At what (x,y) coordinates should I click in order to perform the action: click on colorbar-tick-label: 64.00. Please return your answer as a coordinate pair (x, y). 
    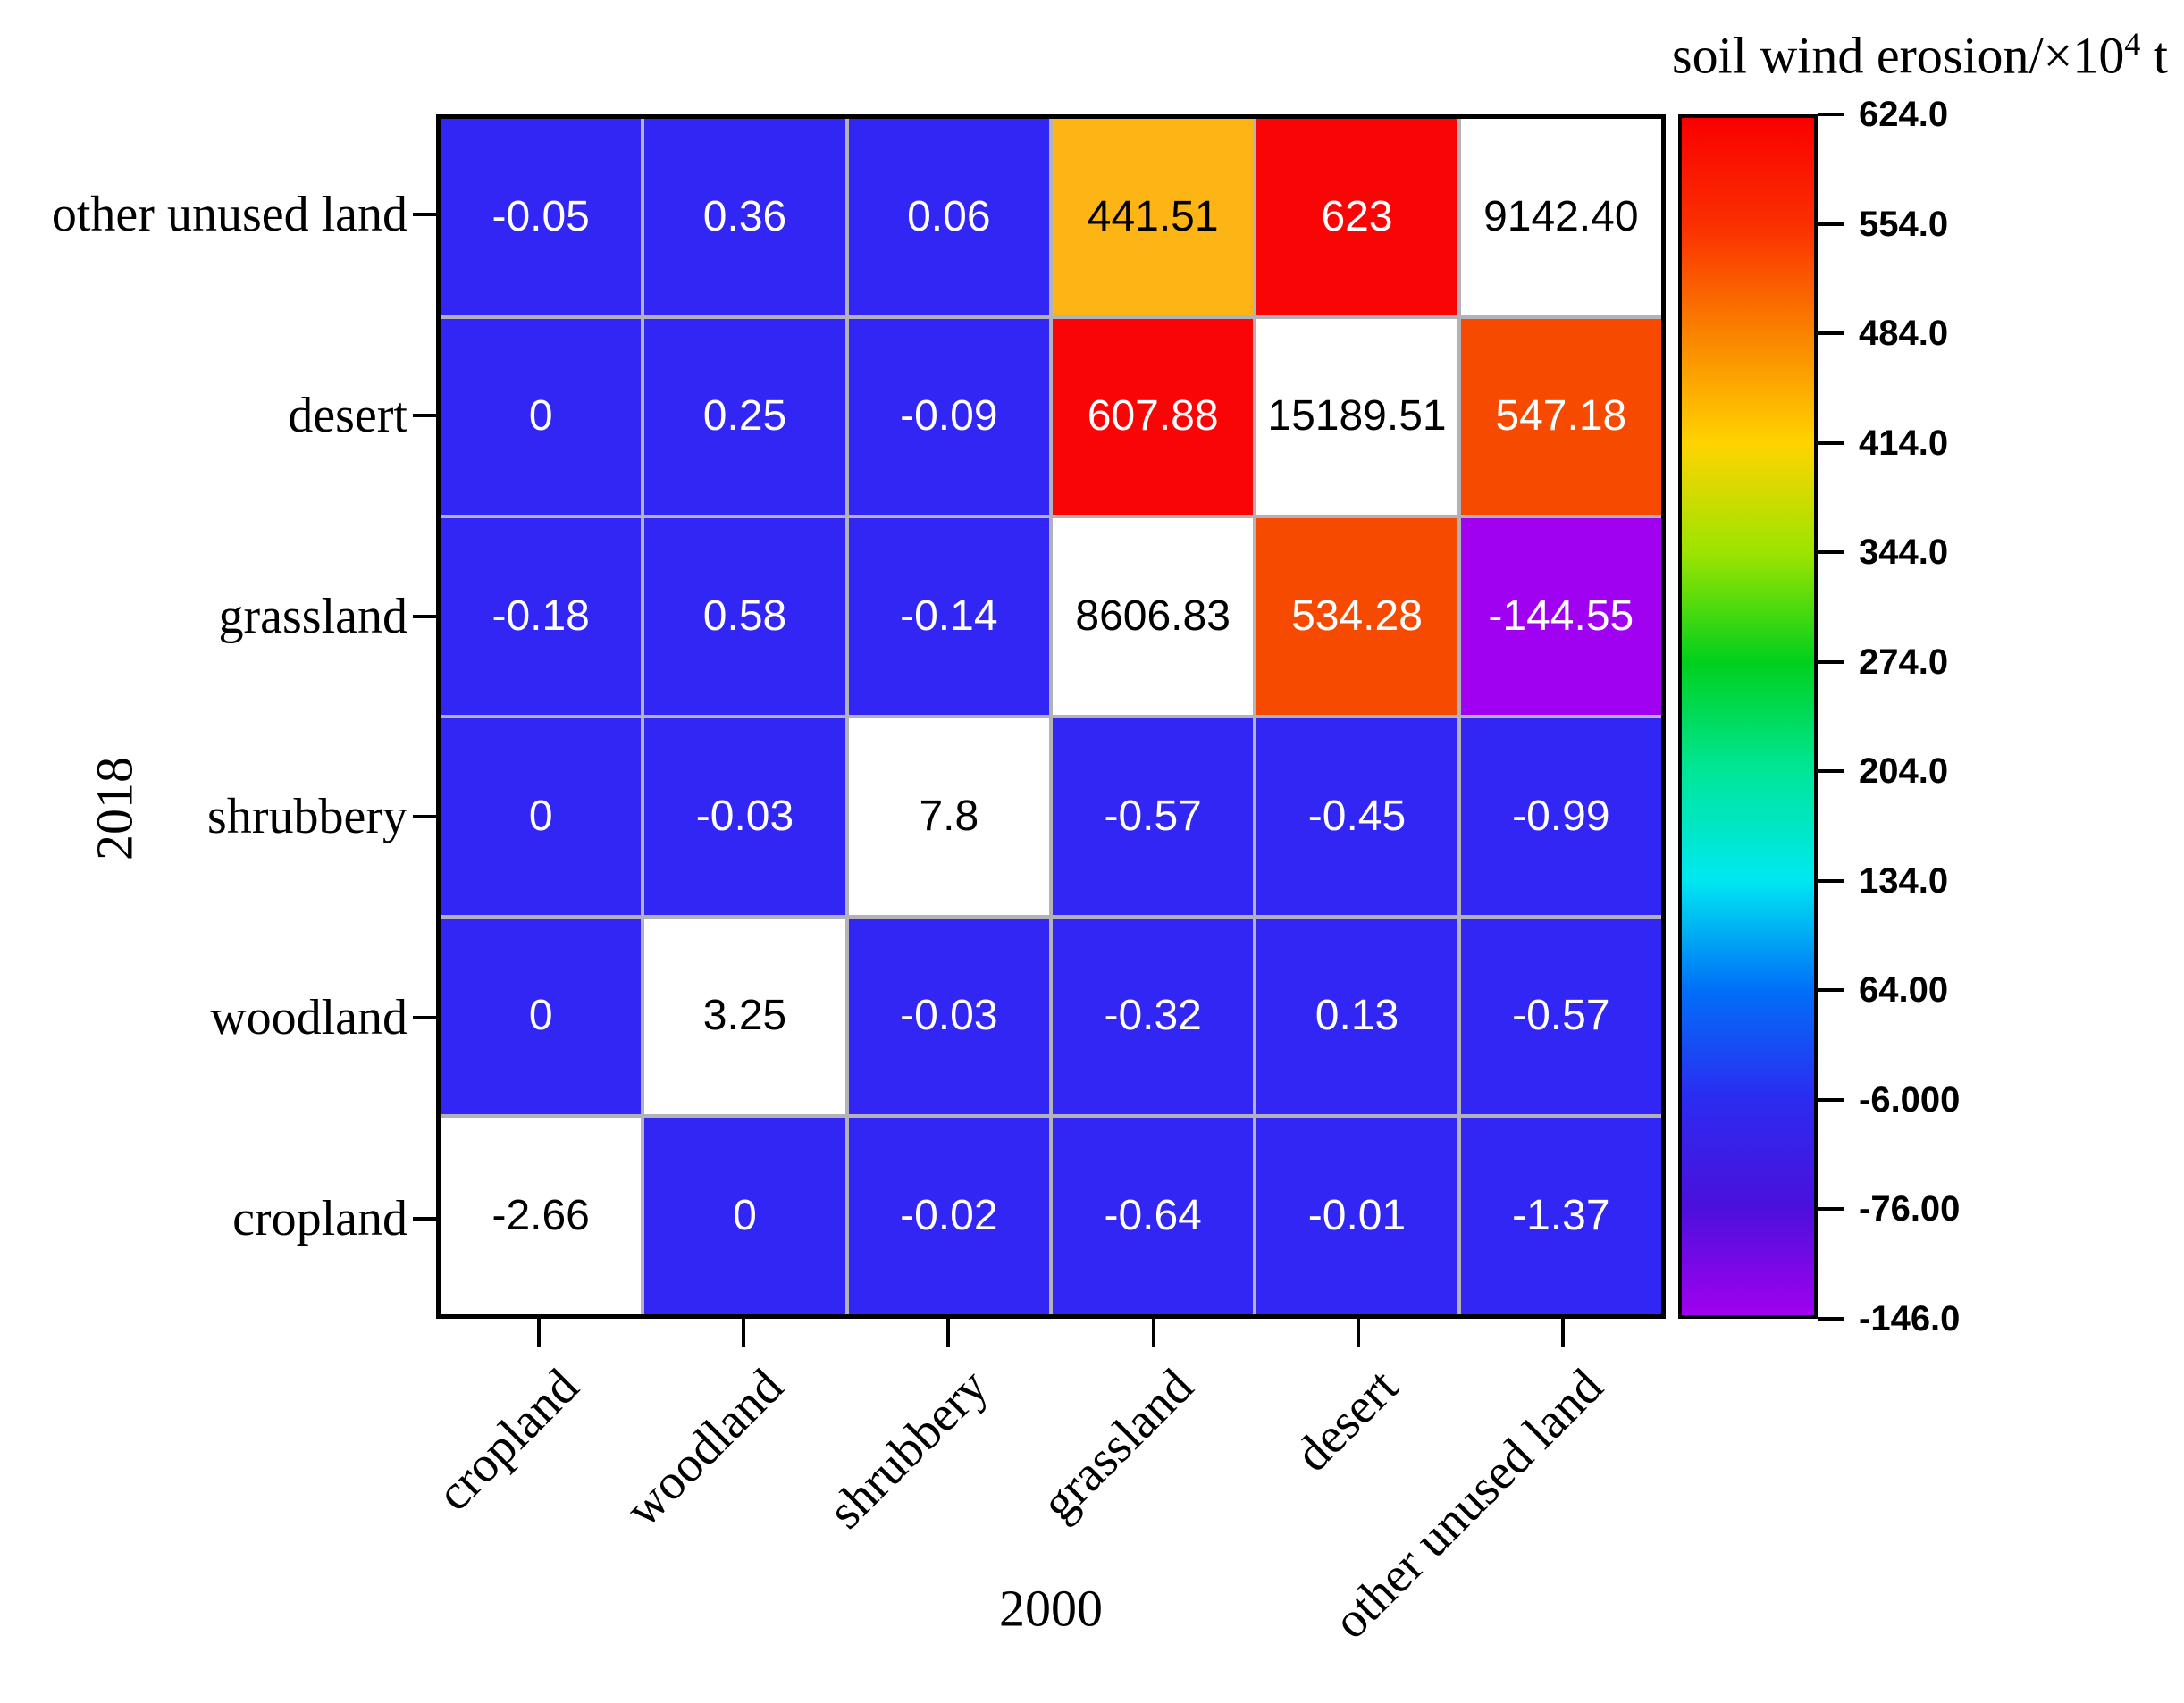
    Looking at the image, I should click on (1904, 991).